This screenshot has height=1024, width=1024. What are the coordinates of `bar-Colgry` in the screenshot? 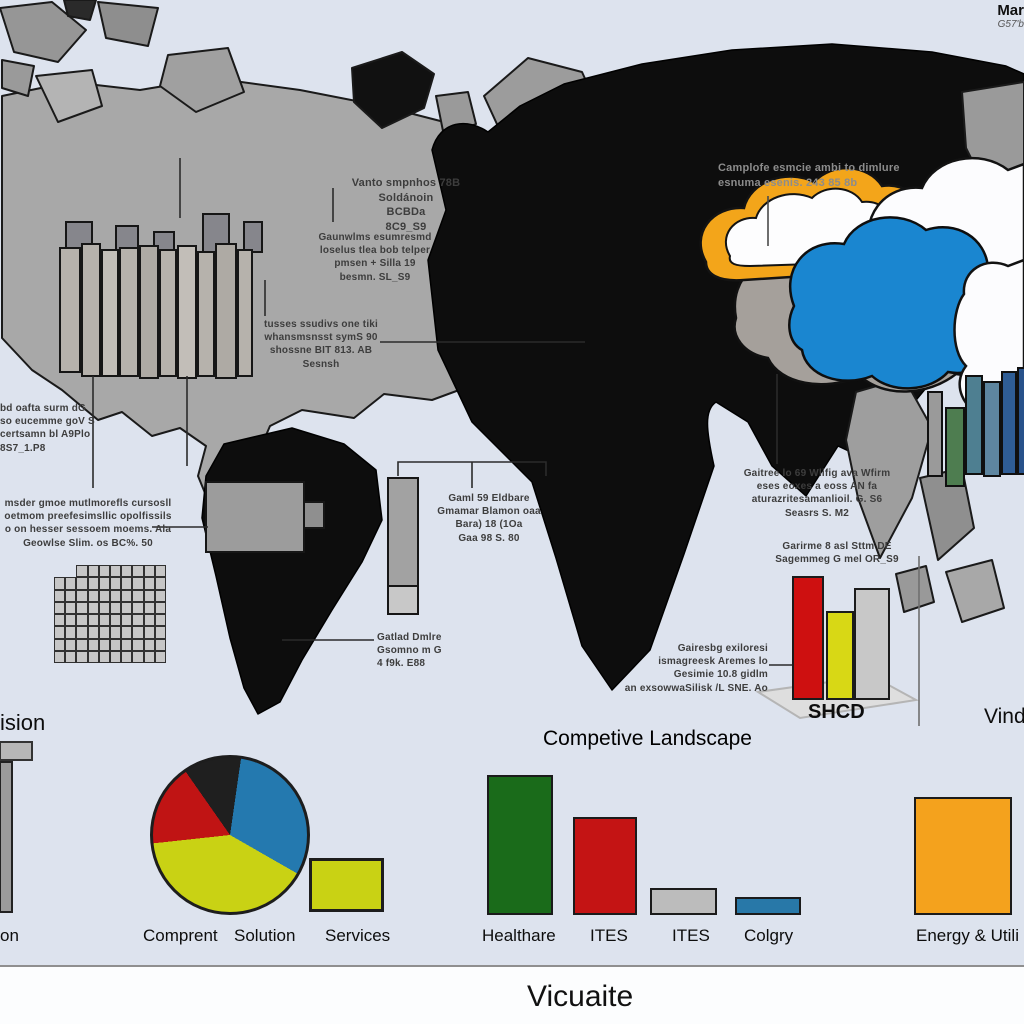 It's located at (768, 906).